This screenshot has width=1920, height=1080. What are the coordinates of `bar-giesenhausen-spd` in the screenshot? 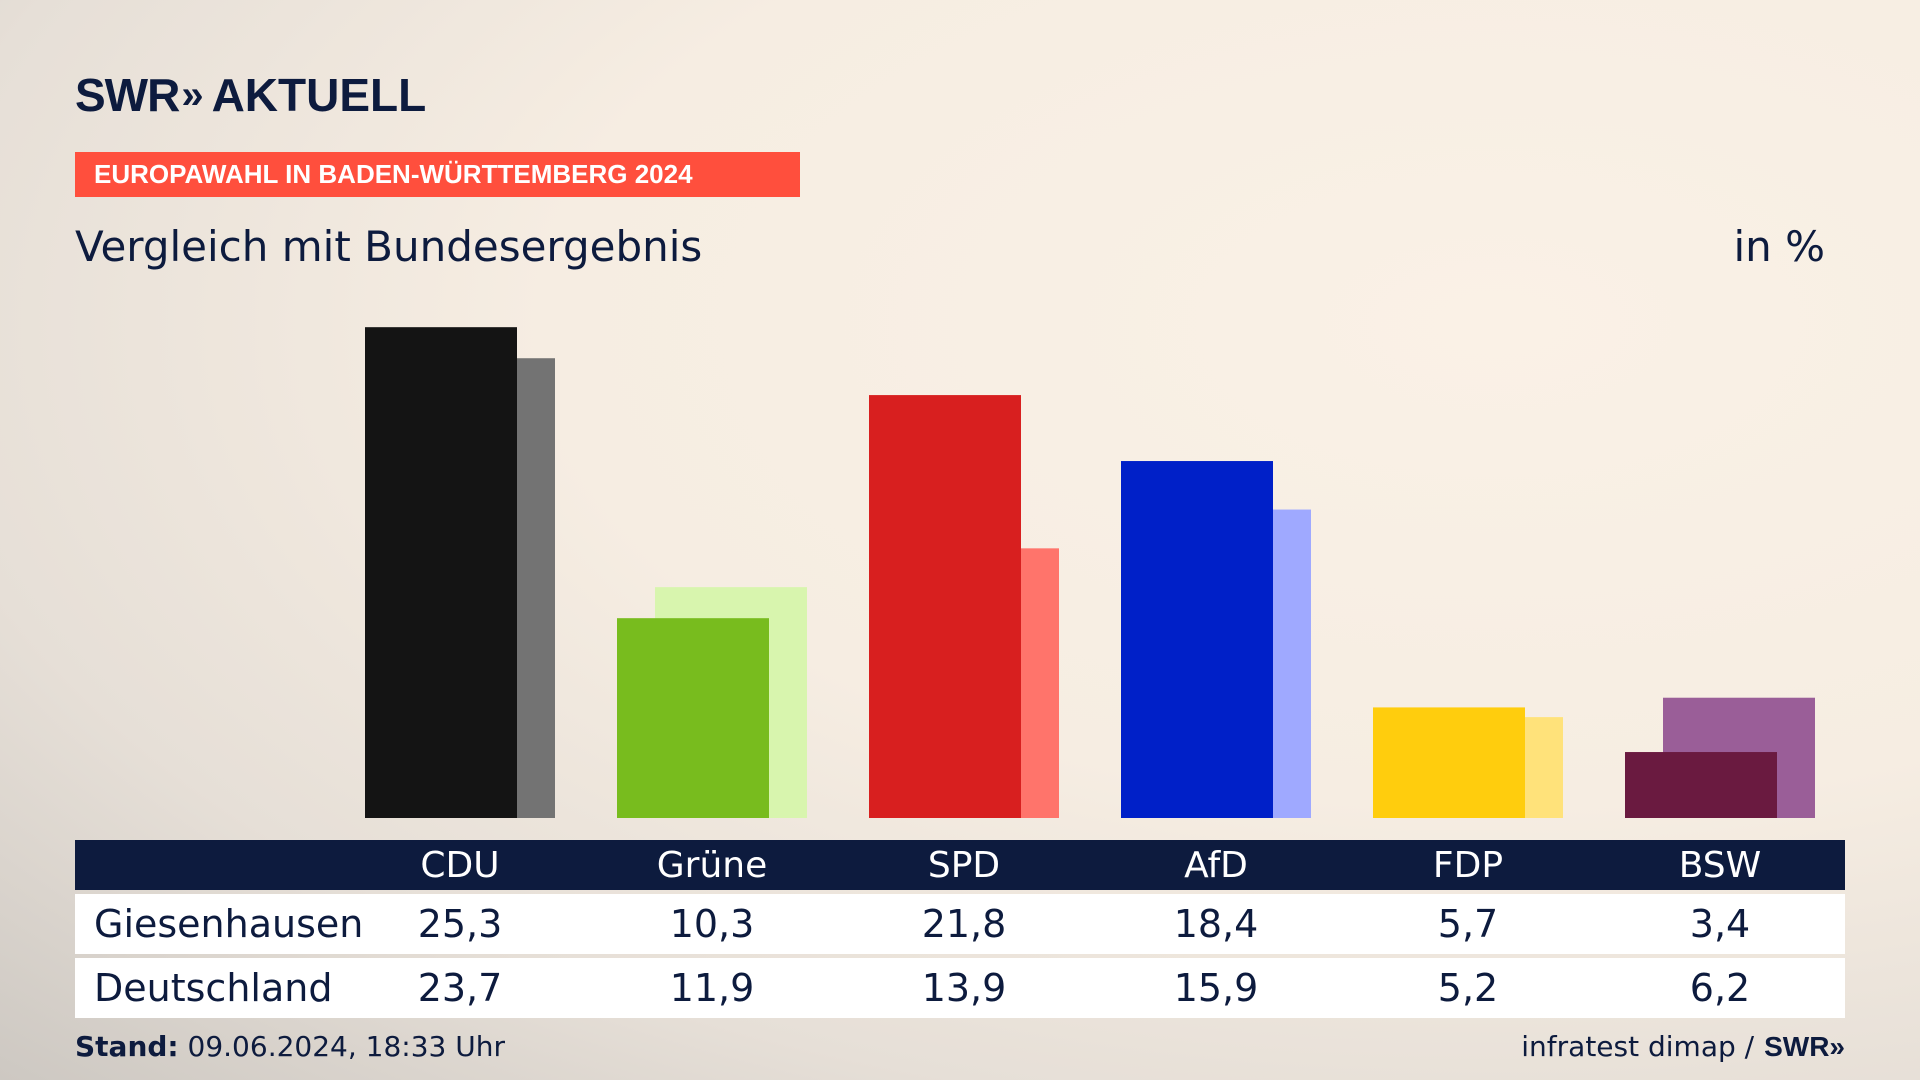 It's located at (945, 606).